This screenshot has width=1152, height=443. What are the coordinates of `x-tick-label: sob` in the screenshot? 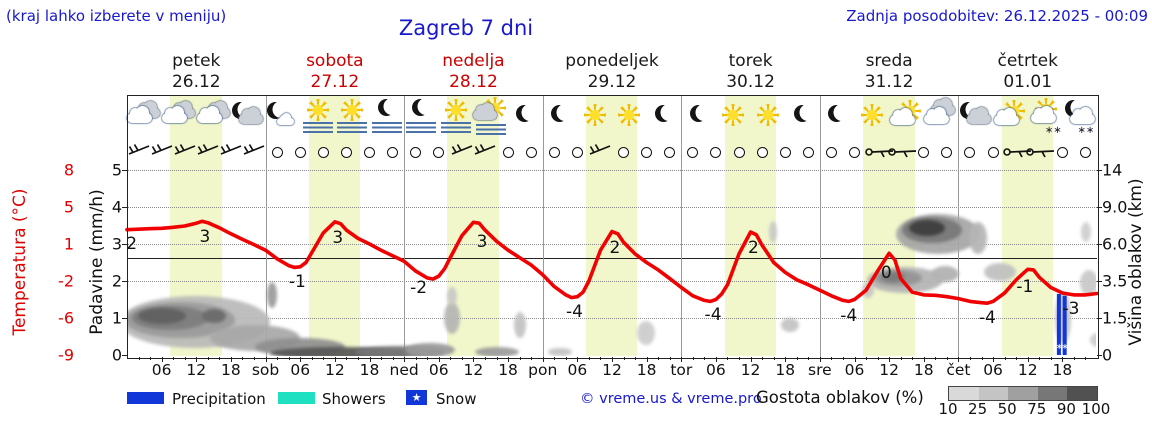 It's located at (265, 370).